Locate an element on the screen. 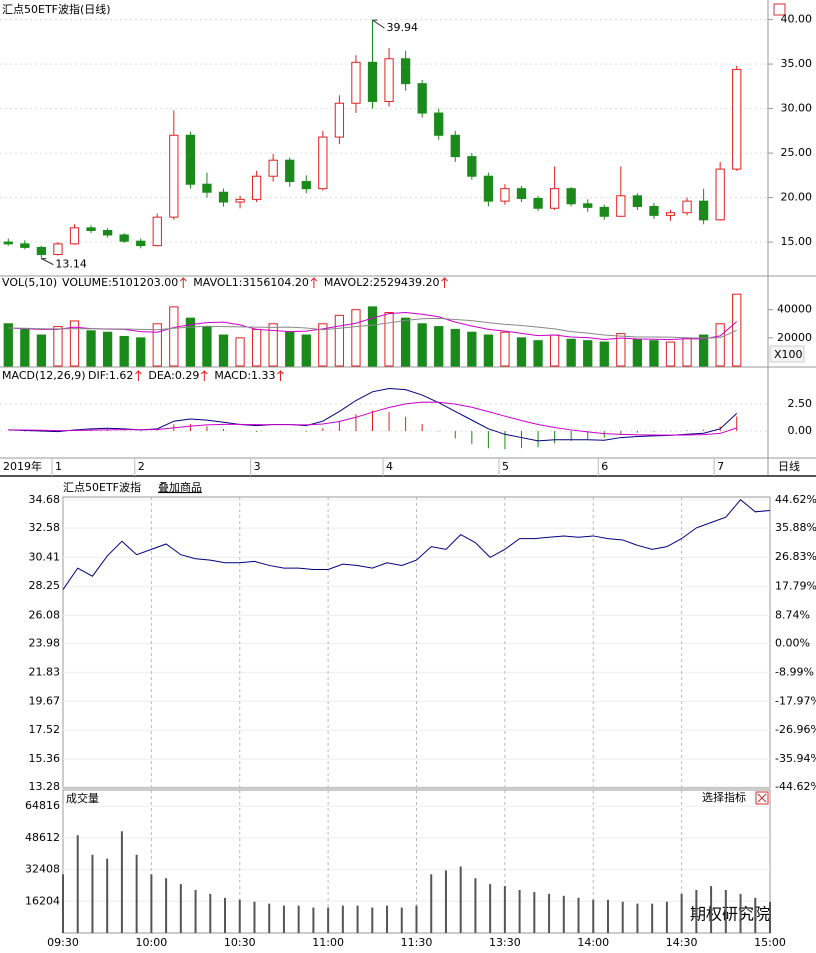  y2-tick-label: 26.83% is located at coordinates (795, 556).